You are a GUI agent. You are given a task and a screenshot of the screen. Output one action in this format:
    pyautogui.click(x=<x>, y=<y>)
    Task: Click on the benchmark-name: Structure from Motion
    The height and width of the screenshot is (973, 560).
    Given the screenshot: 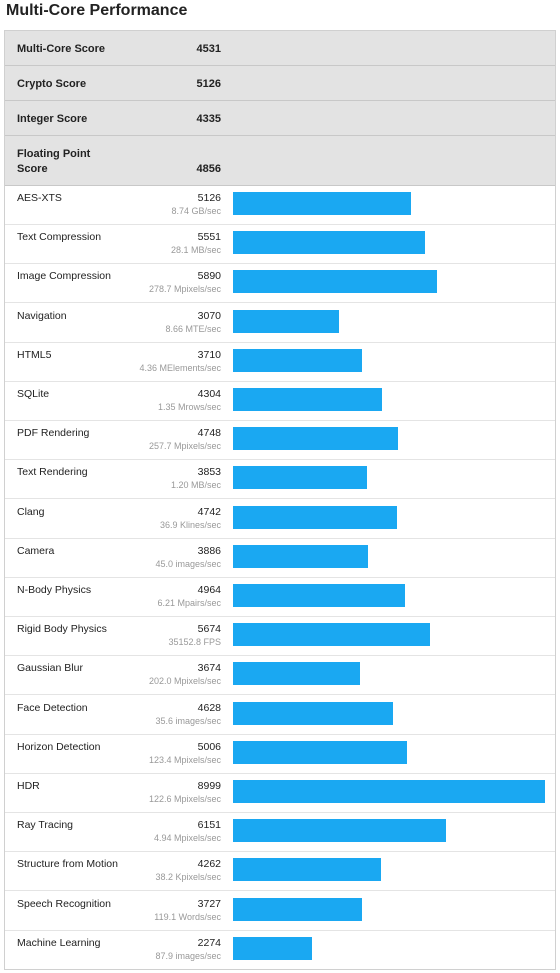 What is the action you would take?
    pyautogui.click(x=67, y=864)
    